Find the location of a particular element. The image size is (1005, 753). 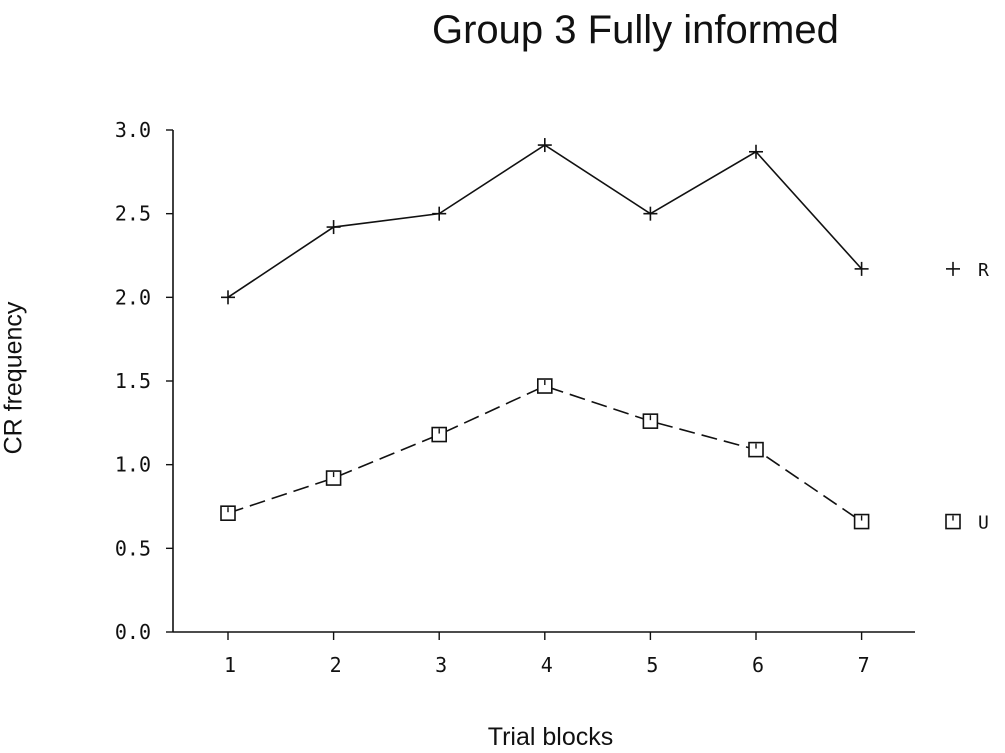

legend: RU is located at coordinates (967, 397).